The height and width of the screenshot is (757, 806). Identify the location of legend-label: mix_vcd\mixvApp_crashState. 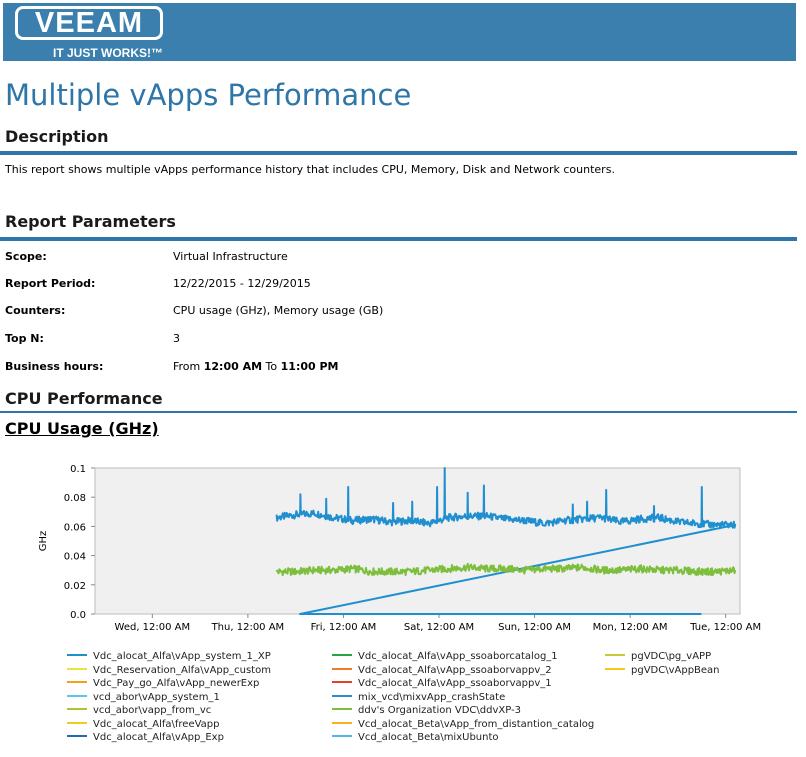
(432, 697).